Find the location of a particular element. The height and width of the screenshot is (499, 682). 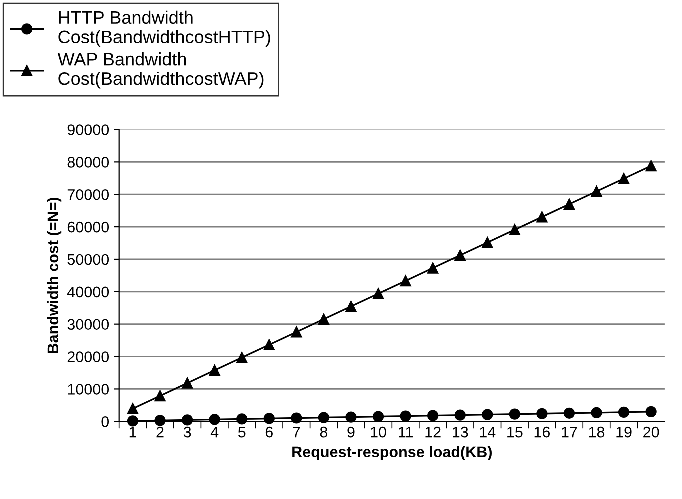

x-tick-label: 17 is located at coordinates (570, 432).